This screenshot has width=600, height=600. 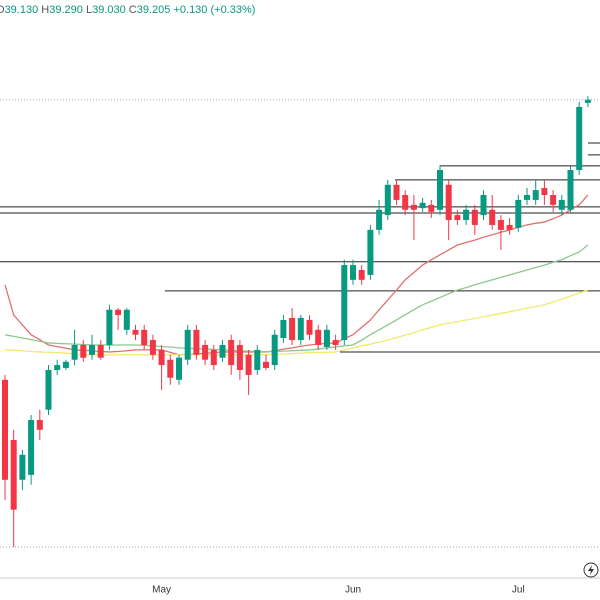 What do you see at coordinates (89, 10) in the screenshot?
I see `low-label: L` at bounding box center [89, 10].